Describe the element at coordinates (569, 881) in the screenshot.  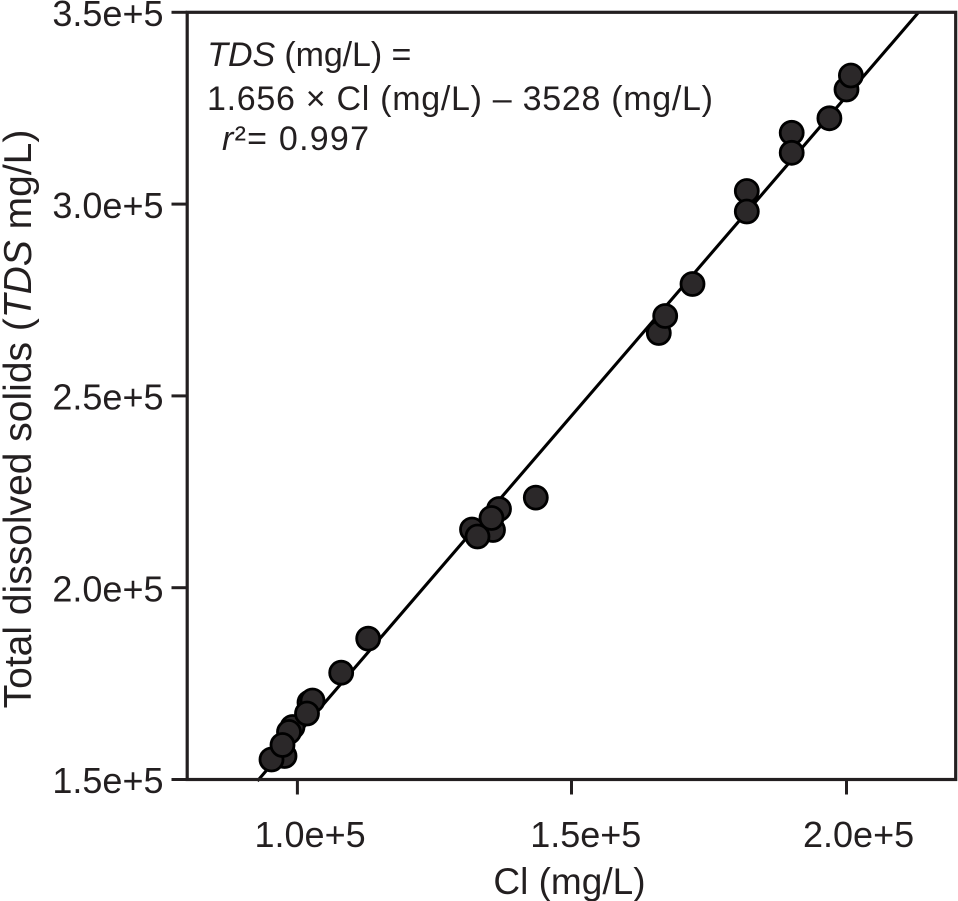
I see `svg-text: Cl (mg/L)` at that location.